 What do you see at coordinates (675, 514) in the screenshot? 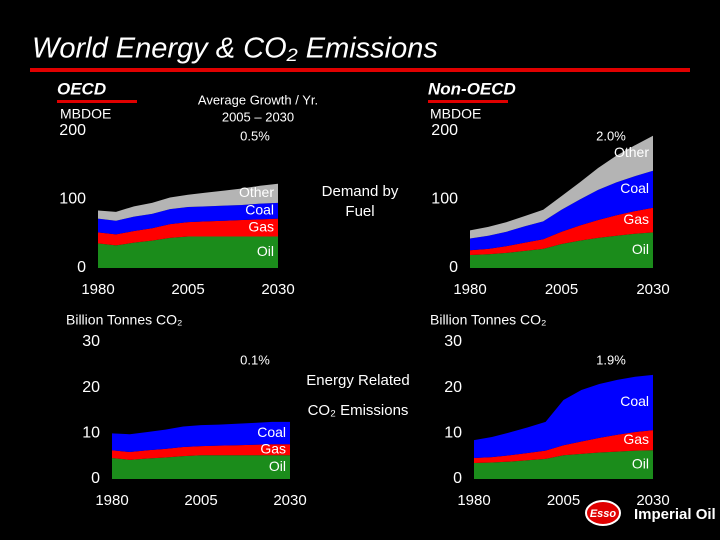
I see `logo-name: Imperial Oil` at bounding box center [675, 514].